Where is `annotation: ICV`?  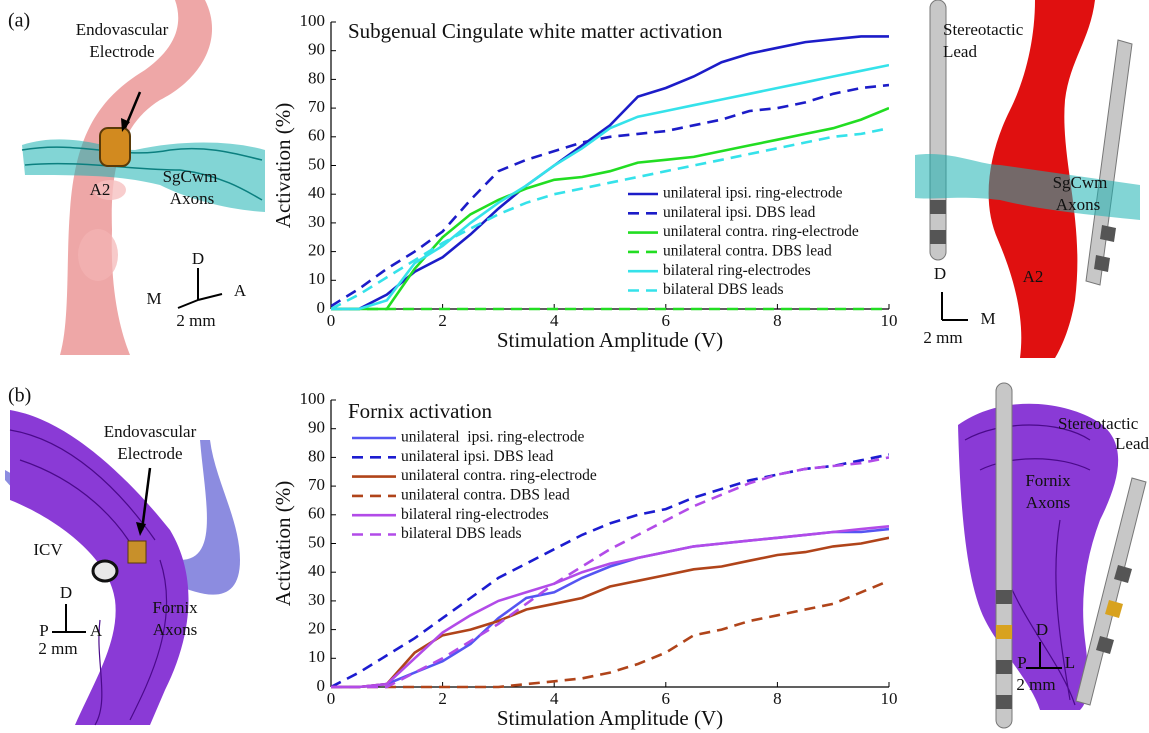 annotation: ICV is located at coordinates (48, 549).